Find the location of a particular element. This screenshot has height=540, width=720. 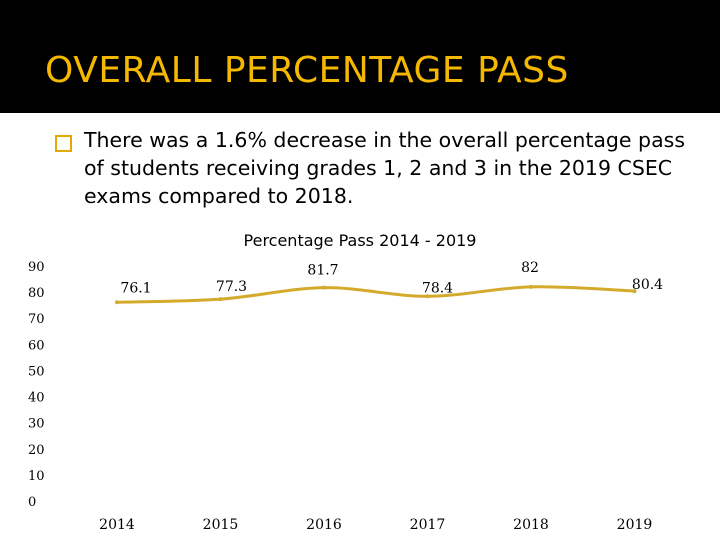

data-label: 76.1 is located at coordinates (135, 288).